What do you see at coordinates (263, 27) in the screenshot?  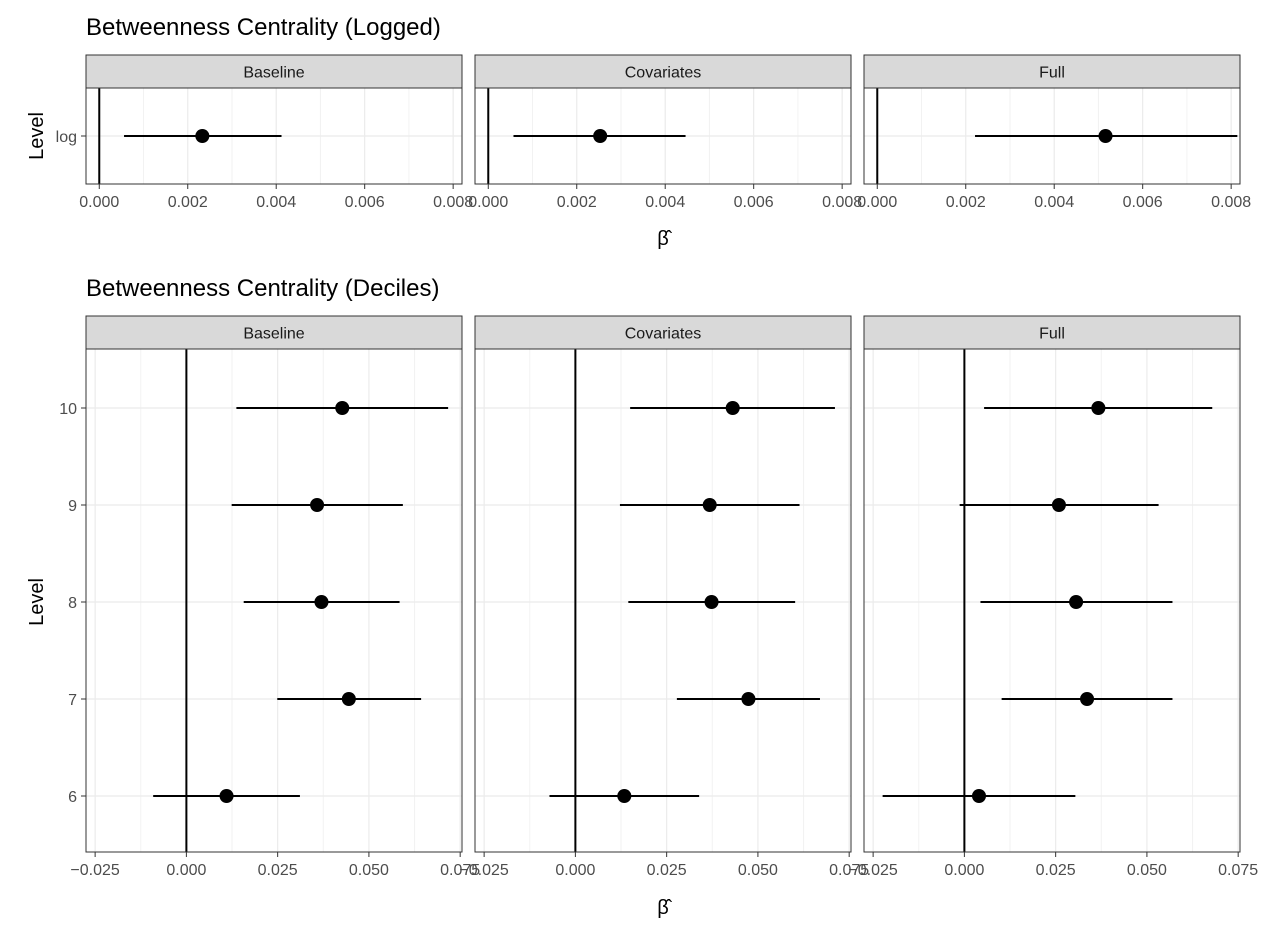 I see `top-plot-title: Betweenness Centrality (Logged)` at bounding box center [263, 27].